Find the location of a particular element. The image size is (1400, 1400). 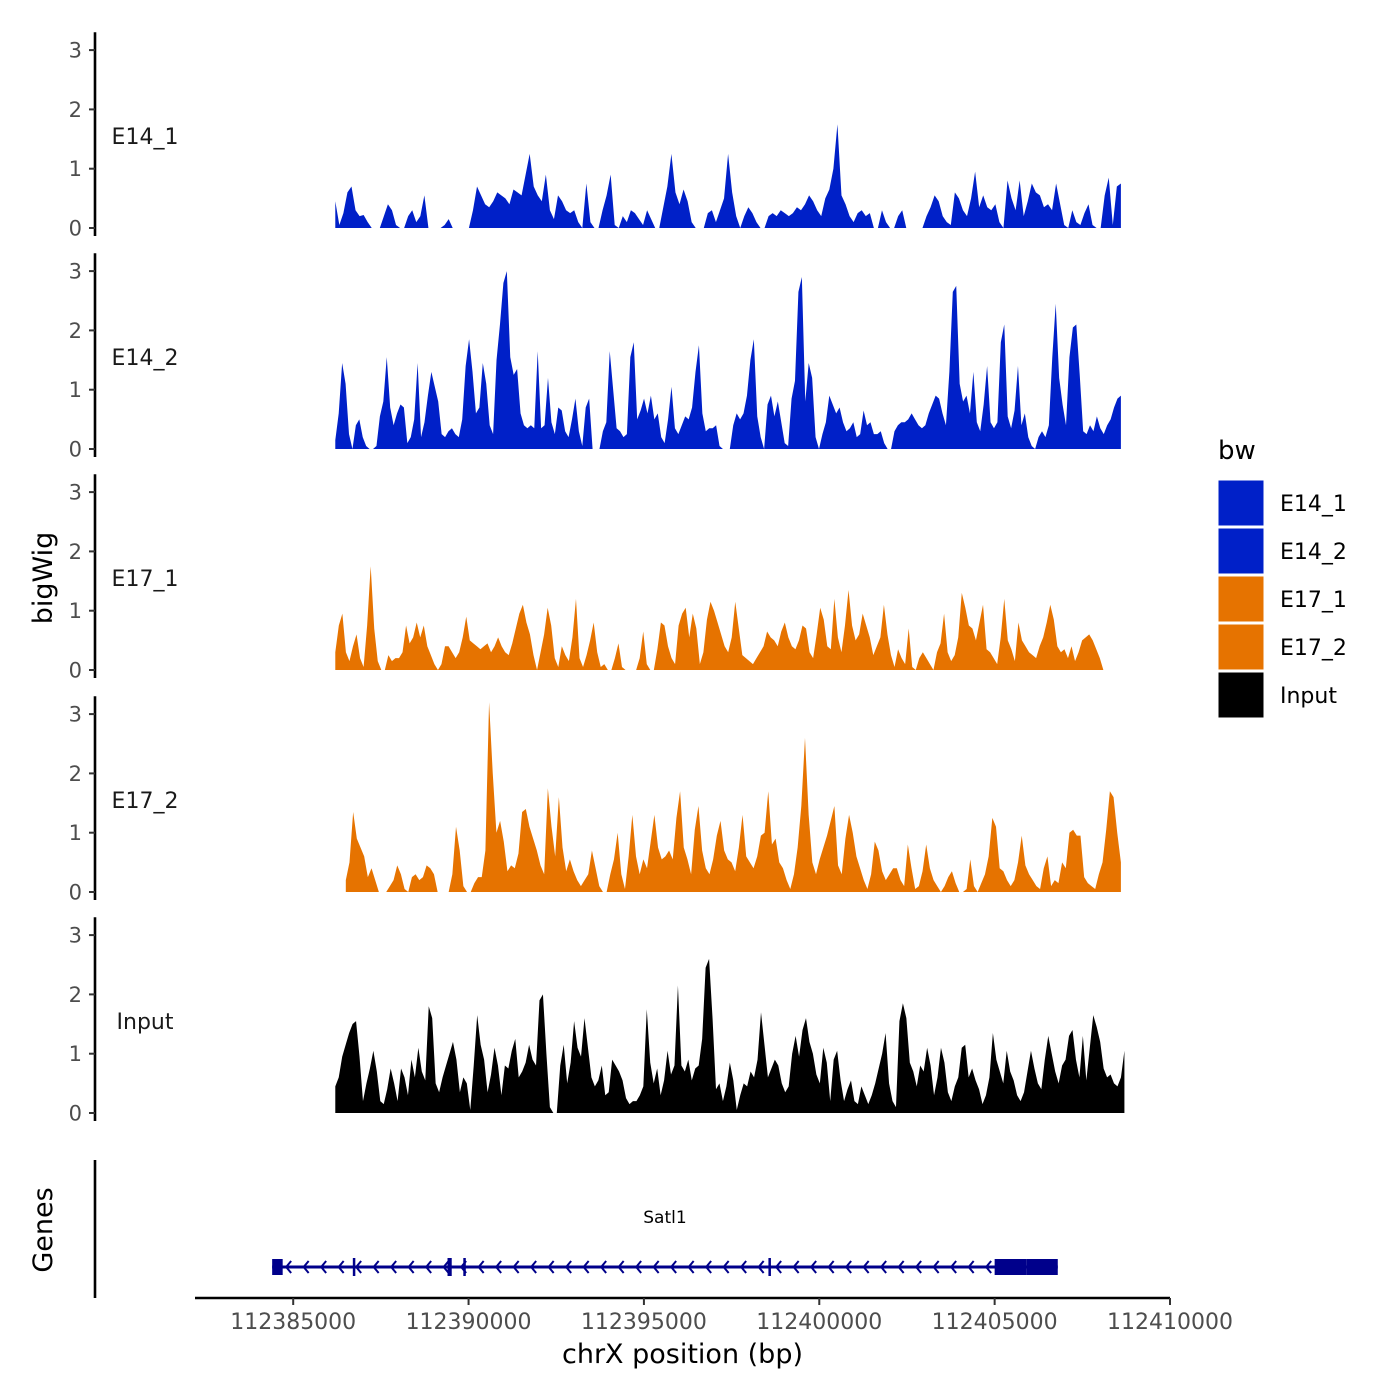

track-label-e14-2: E14_2 is located at coordinates (145, 358).